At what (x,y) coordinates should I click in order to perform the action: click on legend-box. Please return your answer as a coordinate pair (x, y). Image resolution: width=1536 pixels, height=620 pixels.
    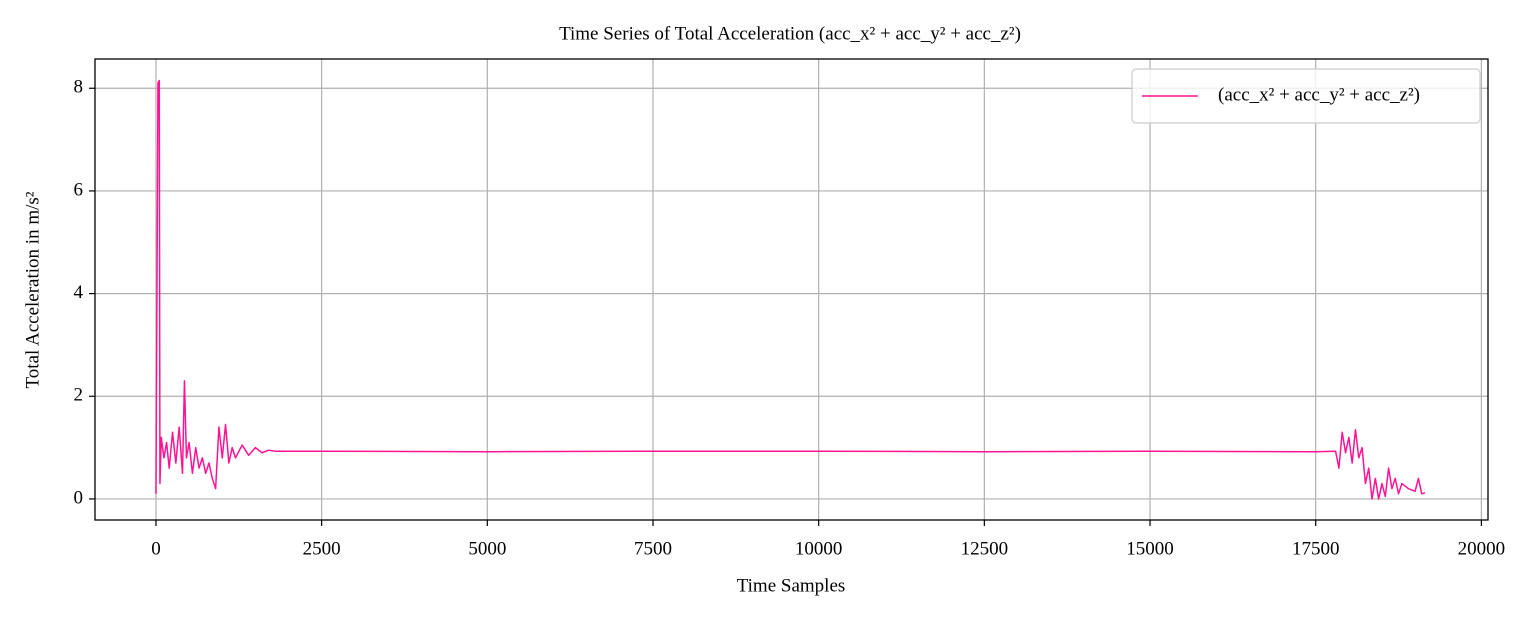
    Looking at the image, I should click on (1306, 96).